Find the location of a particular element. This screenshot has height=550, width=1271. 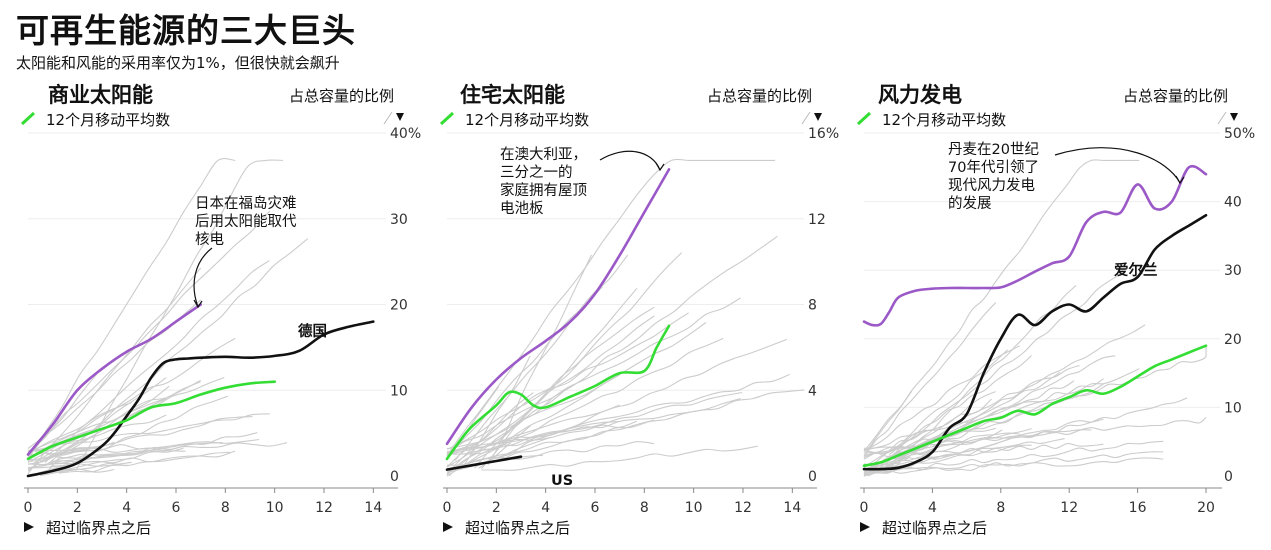

annotation-line: 在澳大利亚， is located at coordinates (543, 154).